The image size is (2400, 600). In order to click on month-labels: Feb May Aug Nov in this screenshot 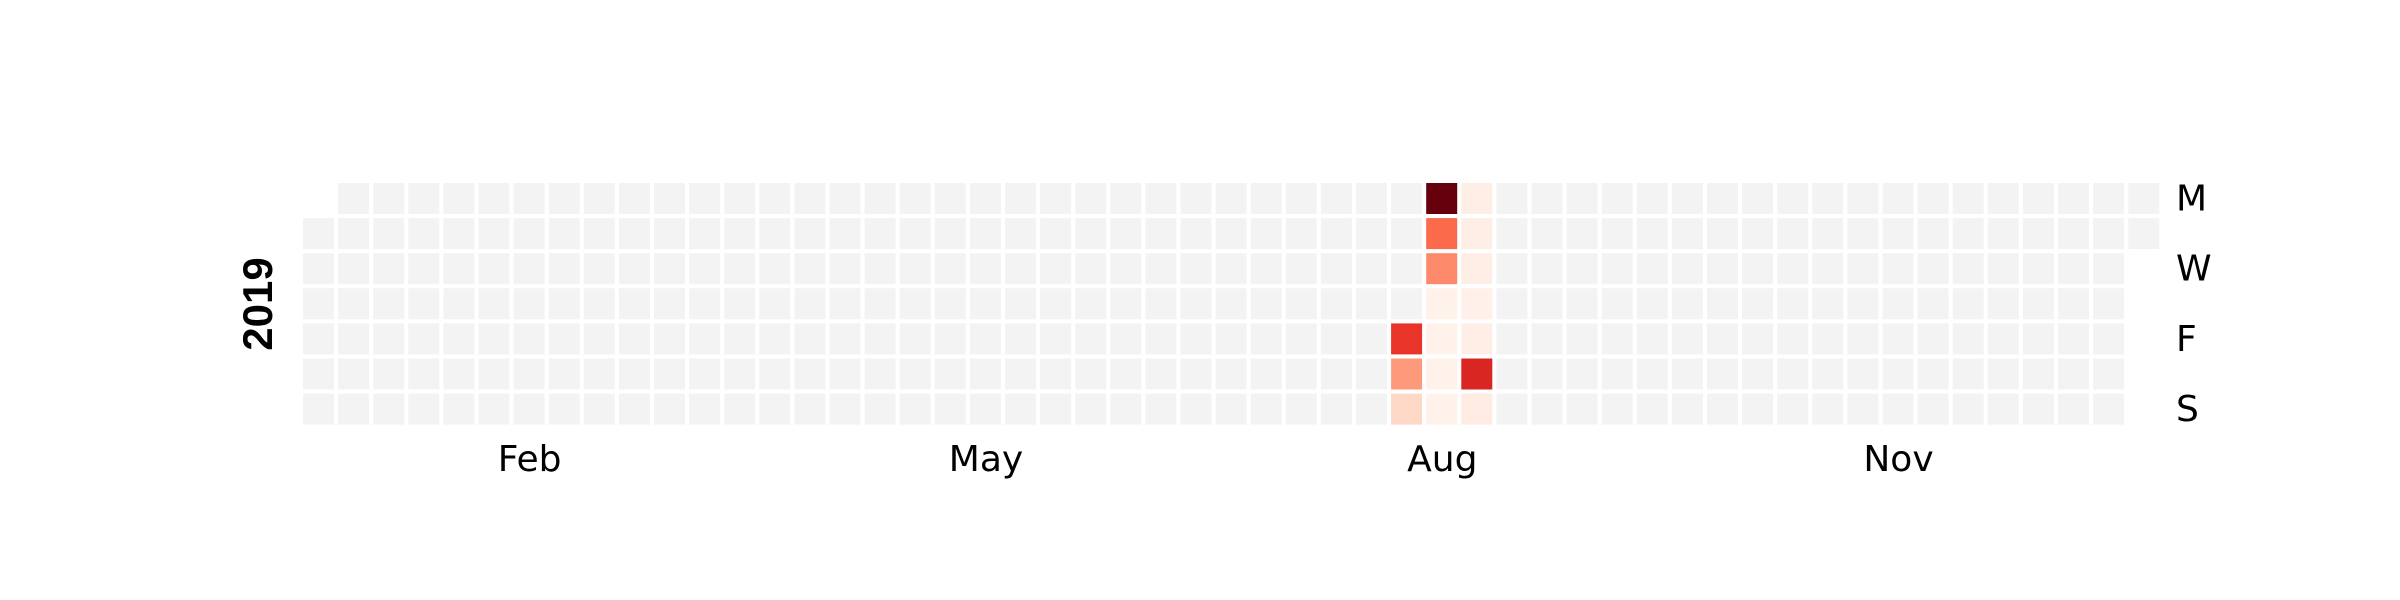, I will do `click(1216, 459)`.